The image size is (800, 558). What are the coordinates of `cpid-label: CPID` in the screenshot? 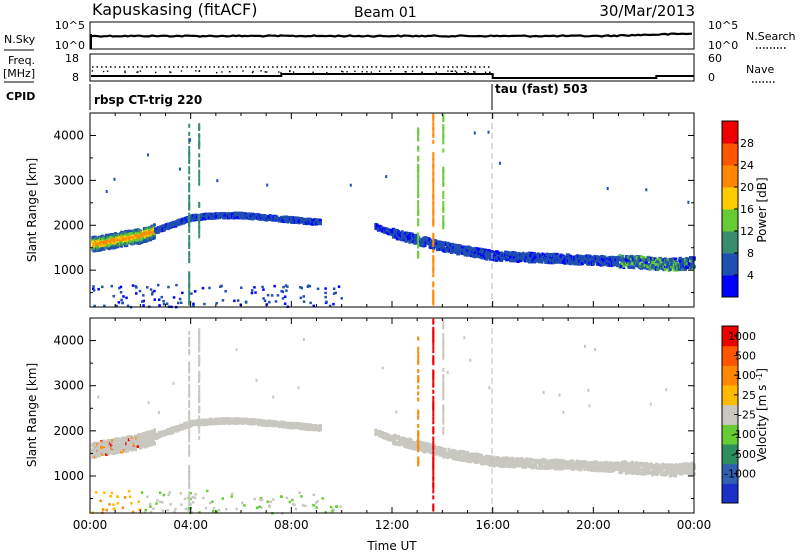 It's located at (20, 96).